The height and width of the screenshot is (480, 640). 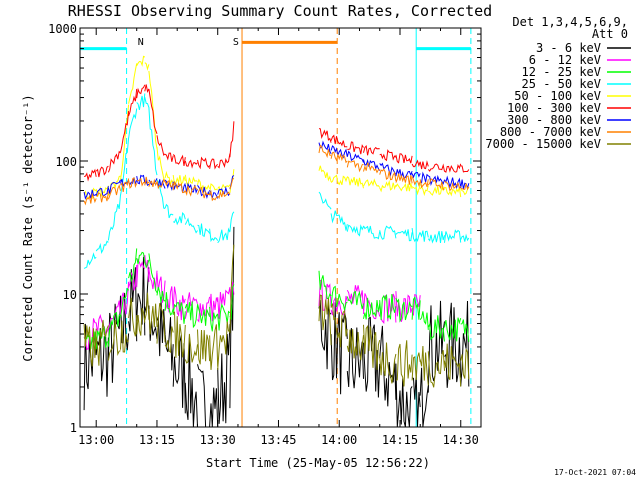 I want to click on x-tick-label: 13:15, so click(x=157, y=440).